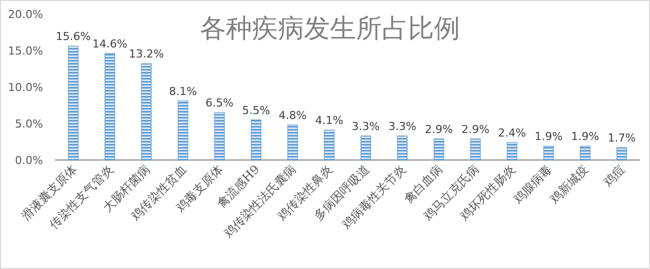 Image resolution: width=650 pixels, height=269 pixels. Describe the element at coordinates (29, 160) in the screenshot. I see `y-tick-label: 0.0%` at that location.